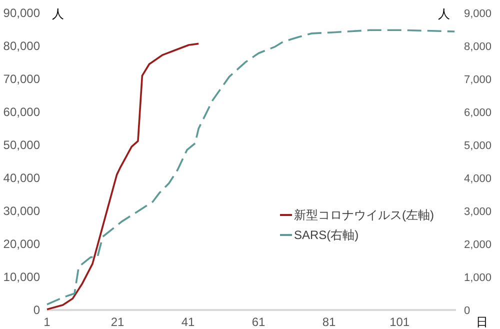 The height and width of the screenshot is (329, 500). I want to click on y-tick-label: 0, so click(36, 310).